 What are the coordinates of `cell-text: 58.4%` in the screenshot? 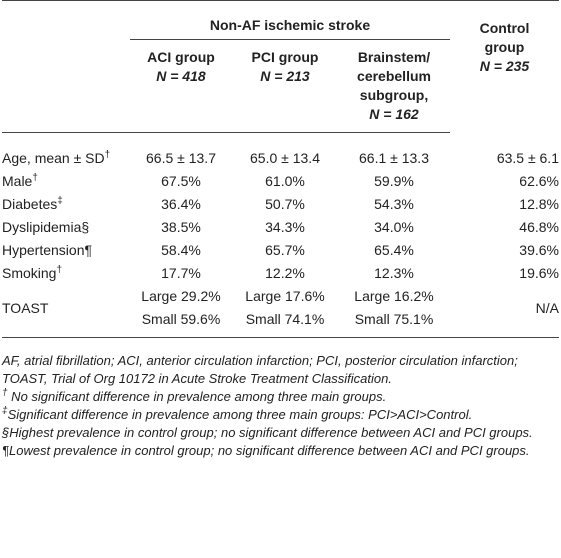 It's located at (181, 250).